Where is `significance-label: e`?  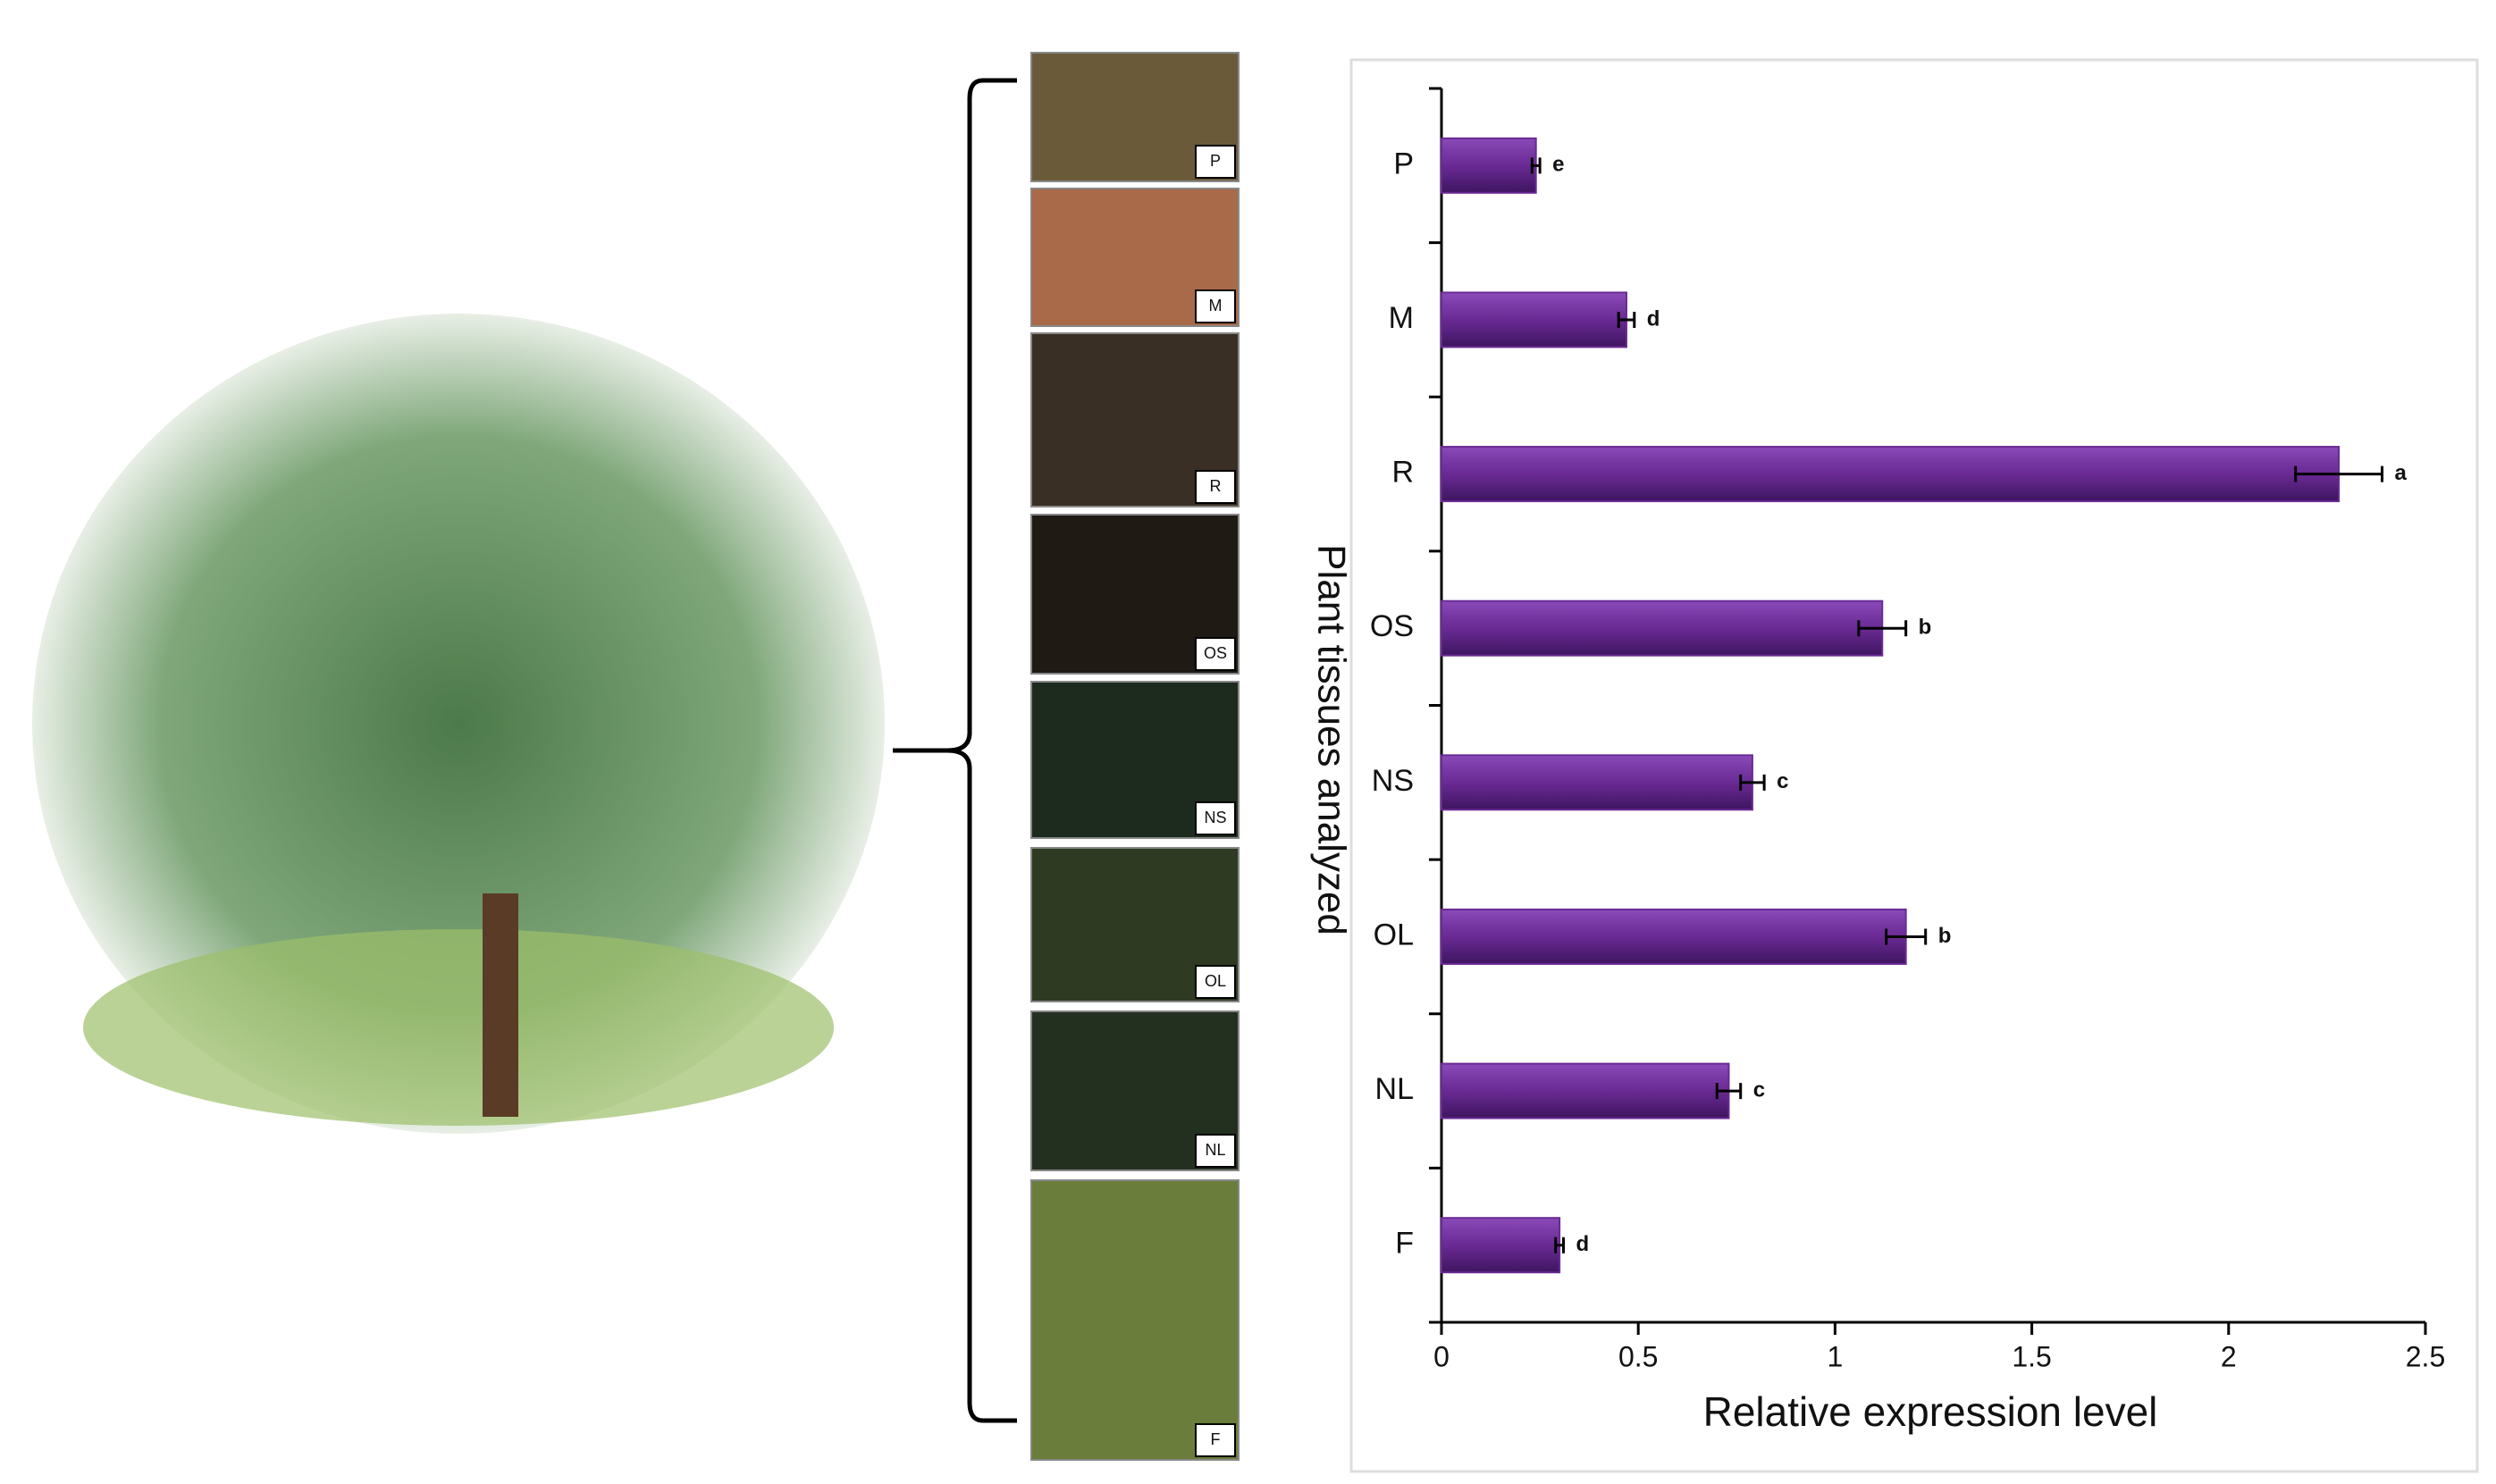 significance-label: e is located at coordinates (1558, 165).